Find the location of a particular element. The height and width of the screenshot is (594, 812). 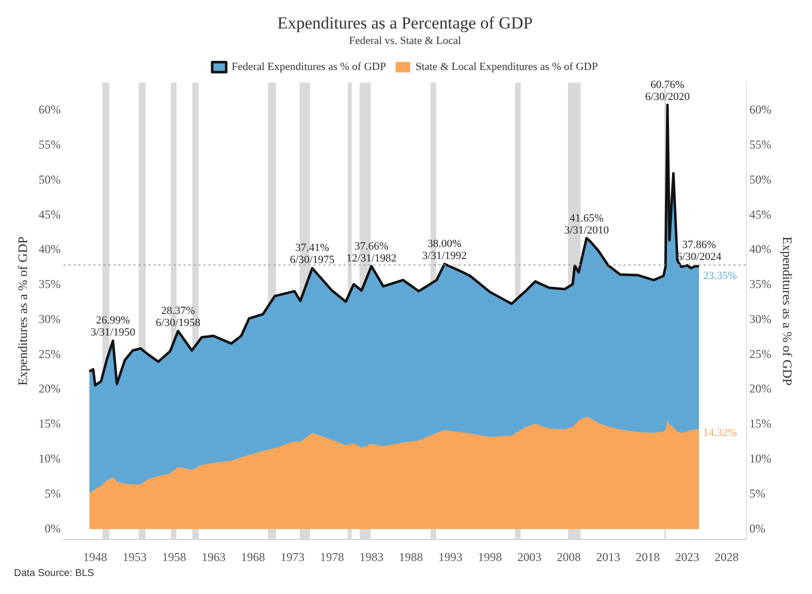

x-tick-label: 1958 is located at coordinates (174, 557).